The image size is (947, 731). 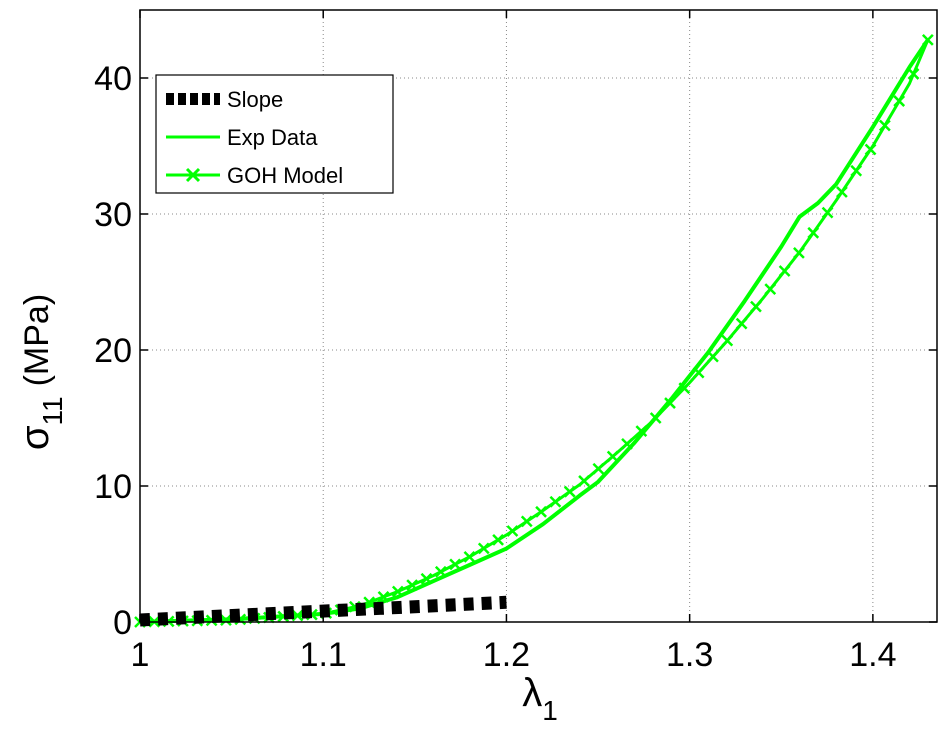 What do you see at coordinates (506, 655) in the screenshot?
I see `x-tick-label: 1.2` at bounding box center [506, 655].